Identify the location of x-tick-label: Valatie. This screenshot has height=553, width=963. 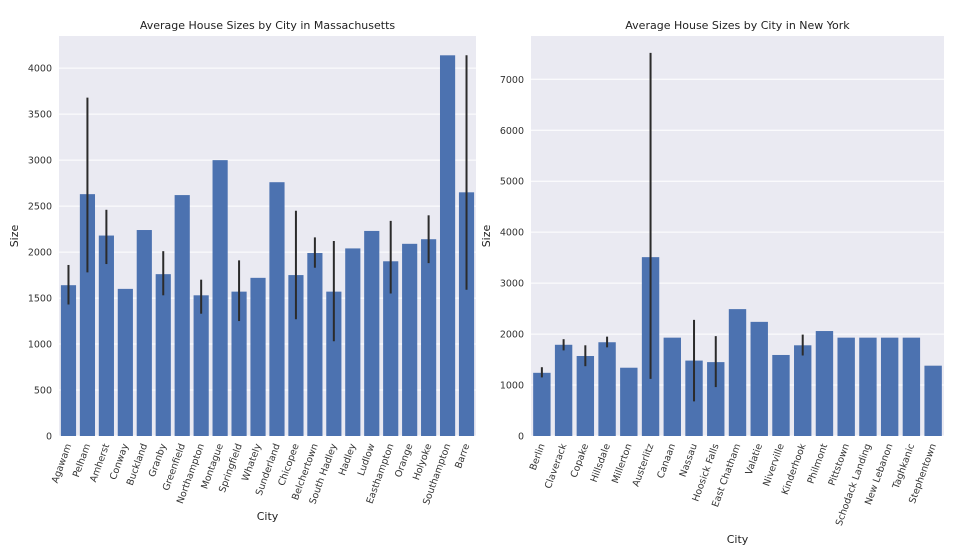
(754, 459).